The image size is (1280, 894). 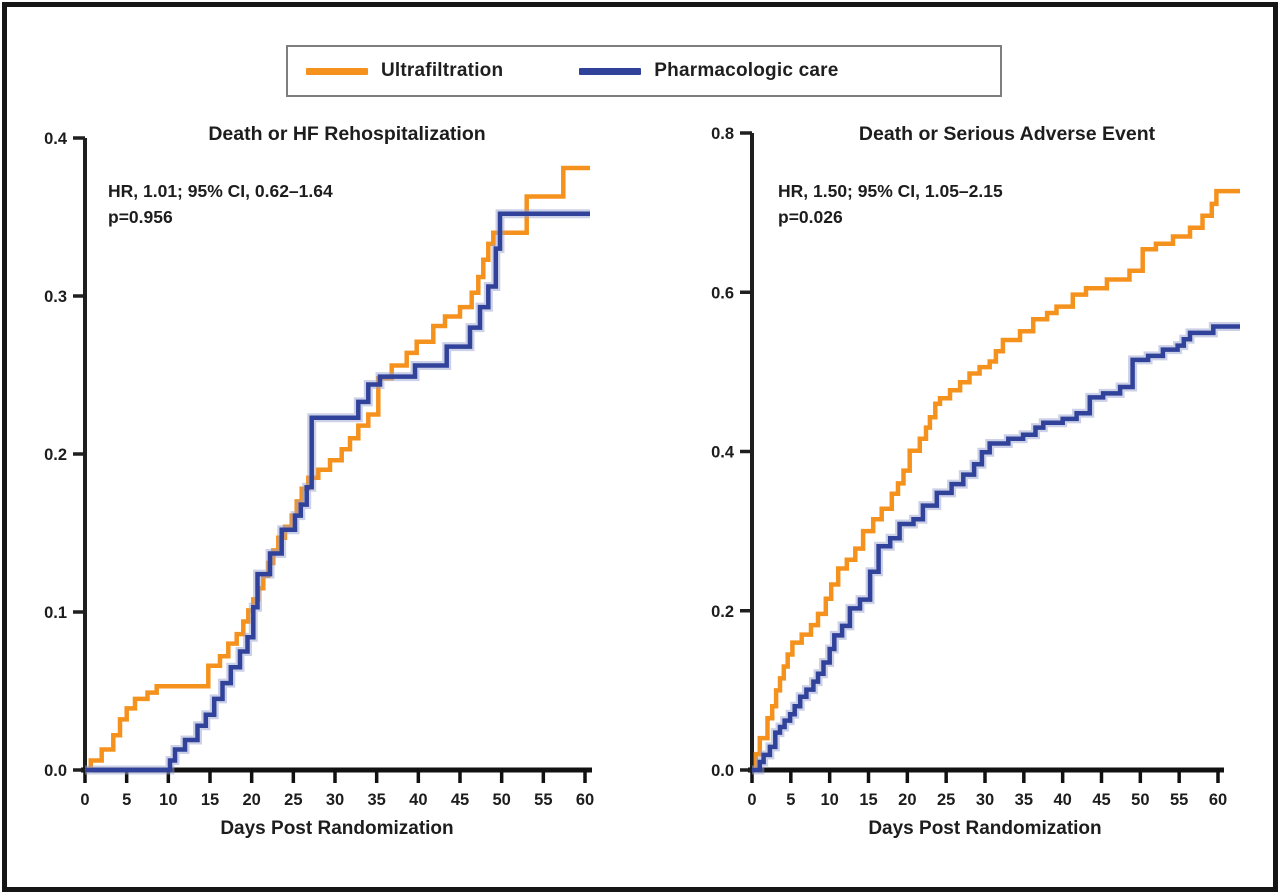 What do you see at coordinates (722, 293) in the screenshot?
I see `y-tick-label: 0.6` at bounding box center [722, 293].